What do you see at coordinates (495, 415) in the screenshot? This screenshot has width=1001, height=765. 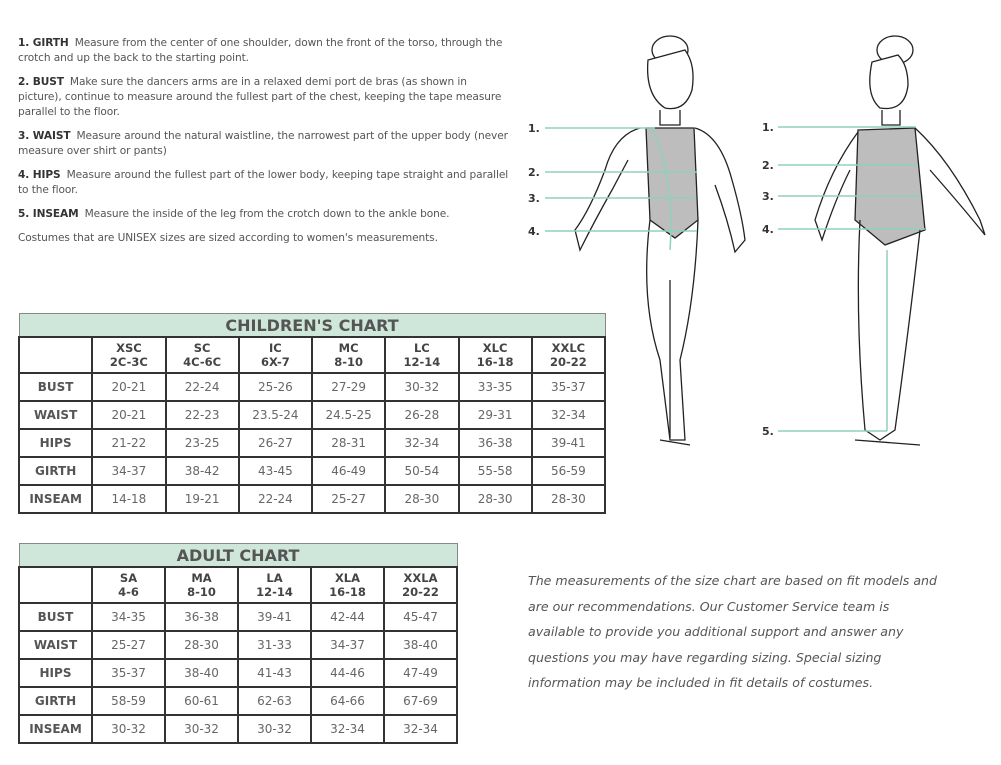 I see `measurement-value: 29-31` at bounding box center [495, 415].